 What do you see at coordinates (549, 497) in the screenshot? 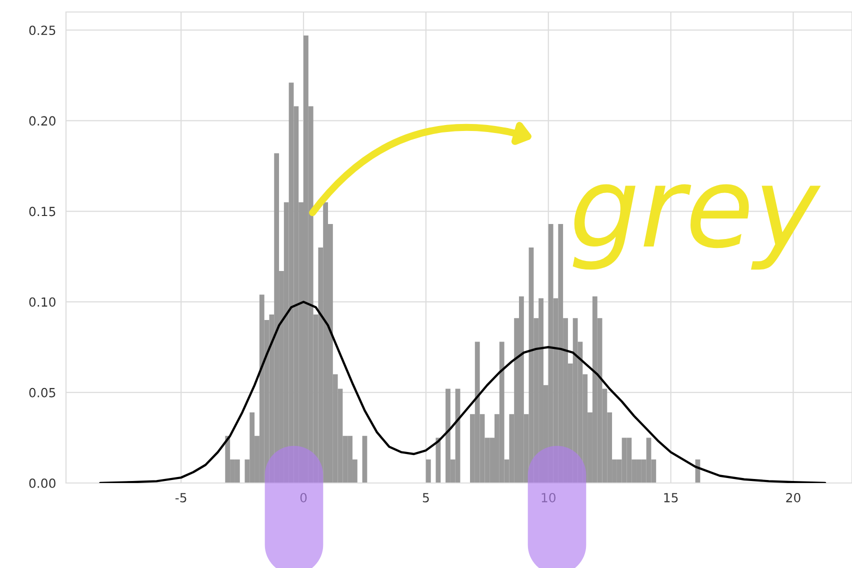
I see `x-tick-label: 10` at bounding box center [549, 497].